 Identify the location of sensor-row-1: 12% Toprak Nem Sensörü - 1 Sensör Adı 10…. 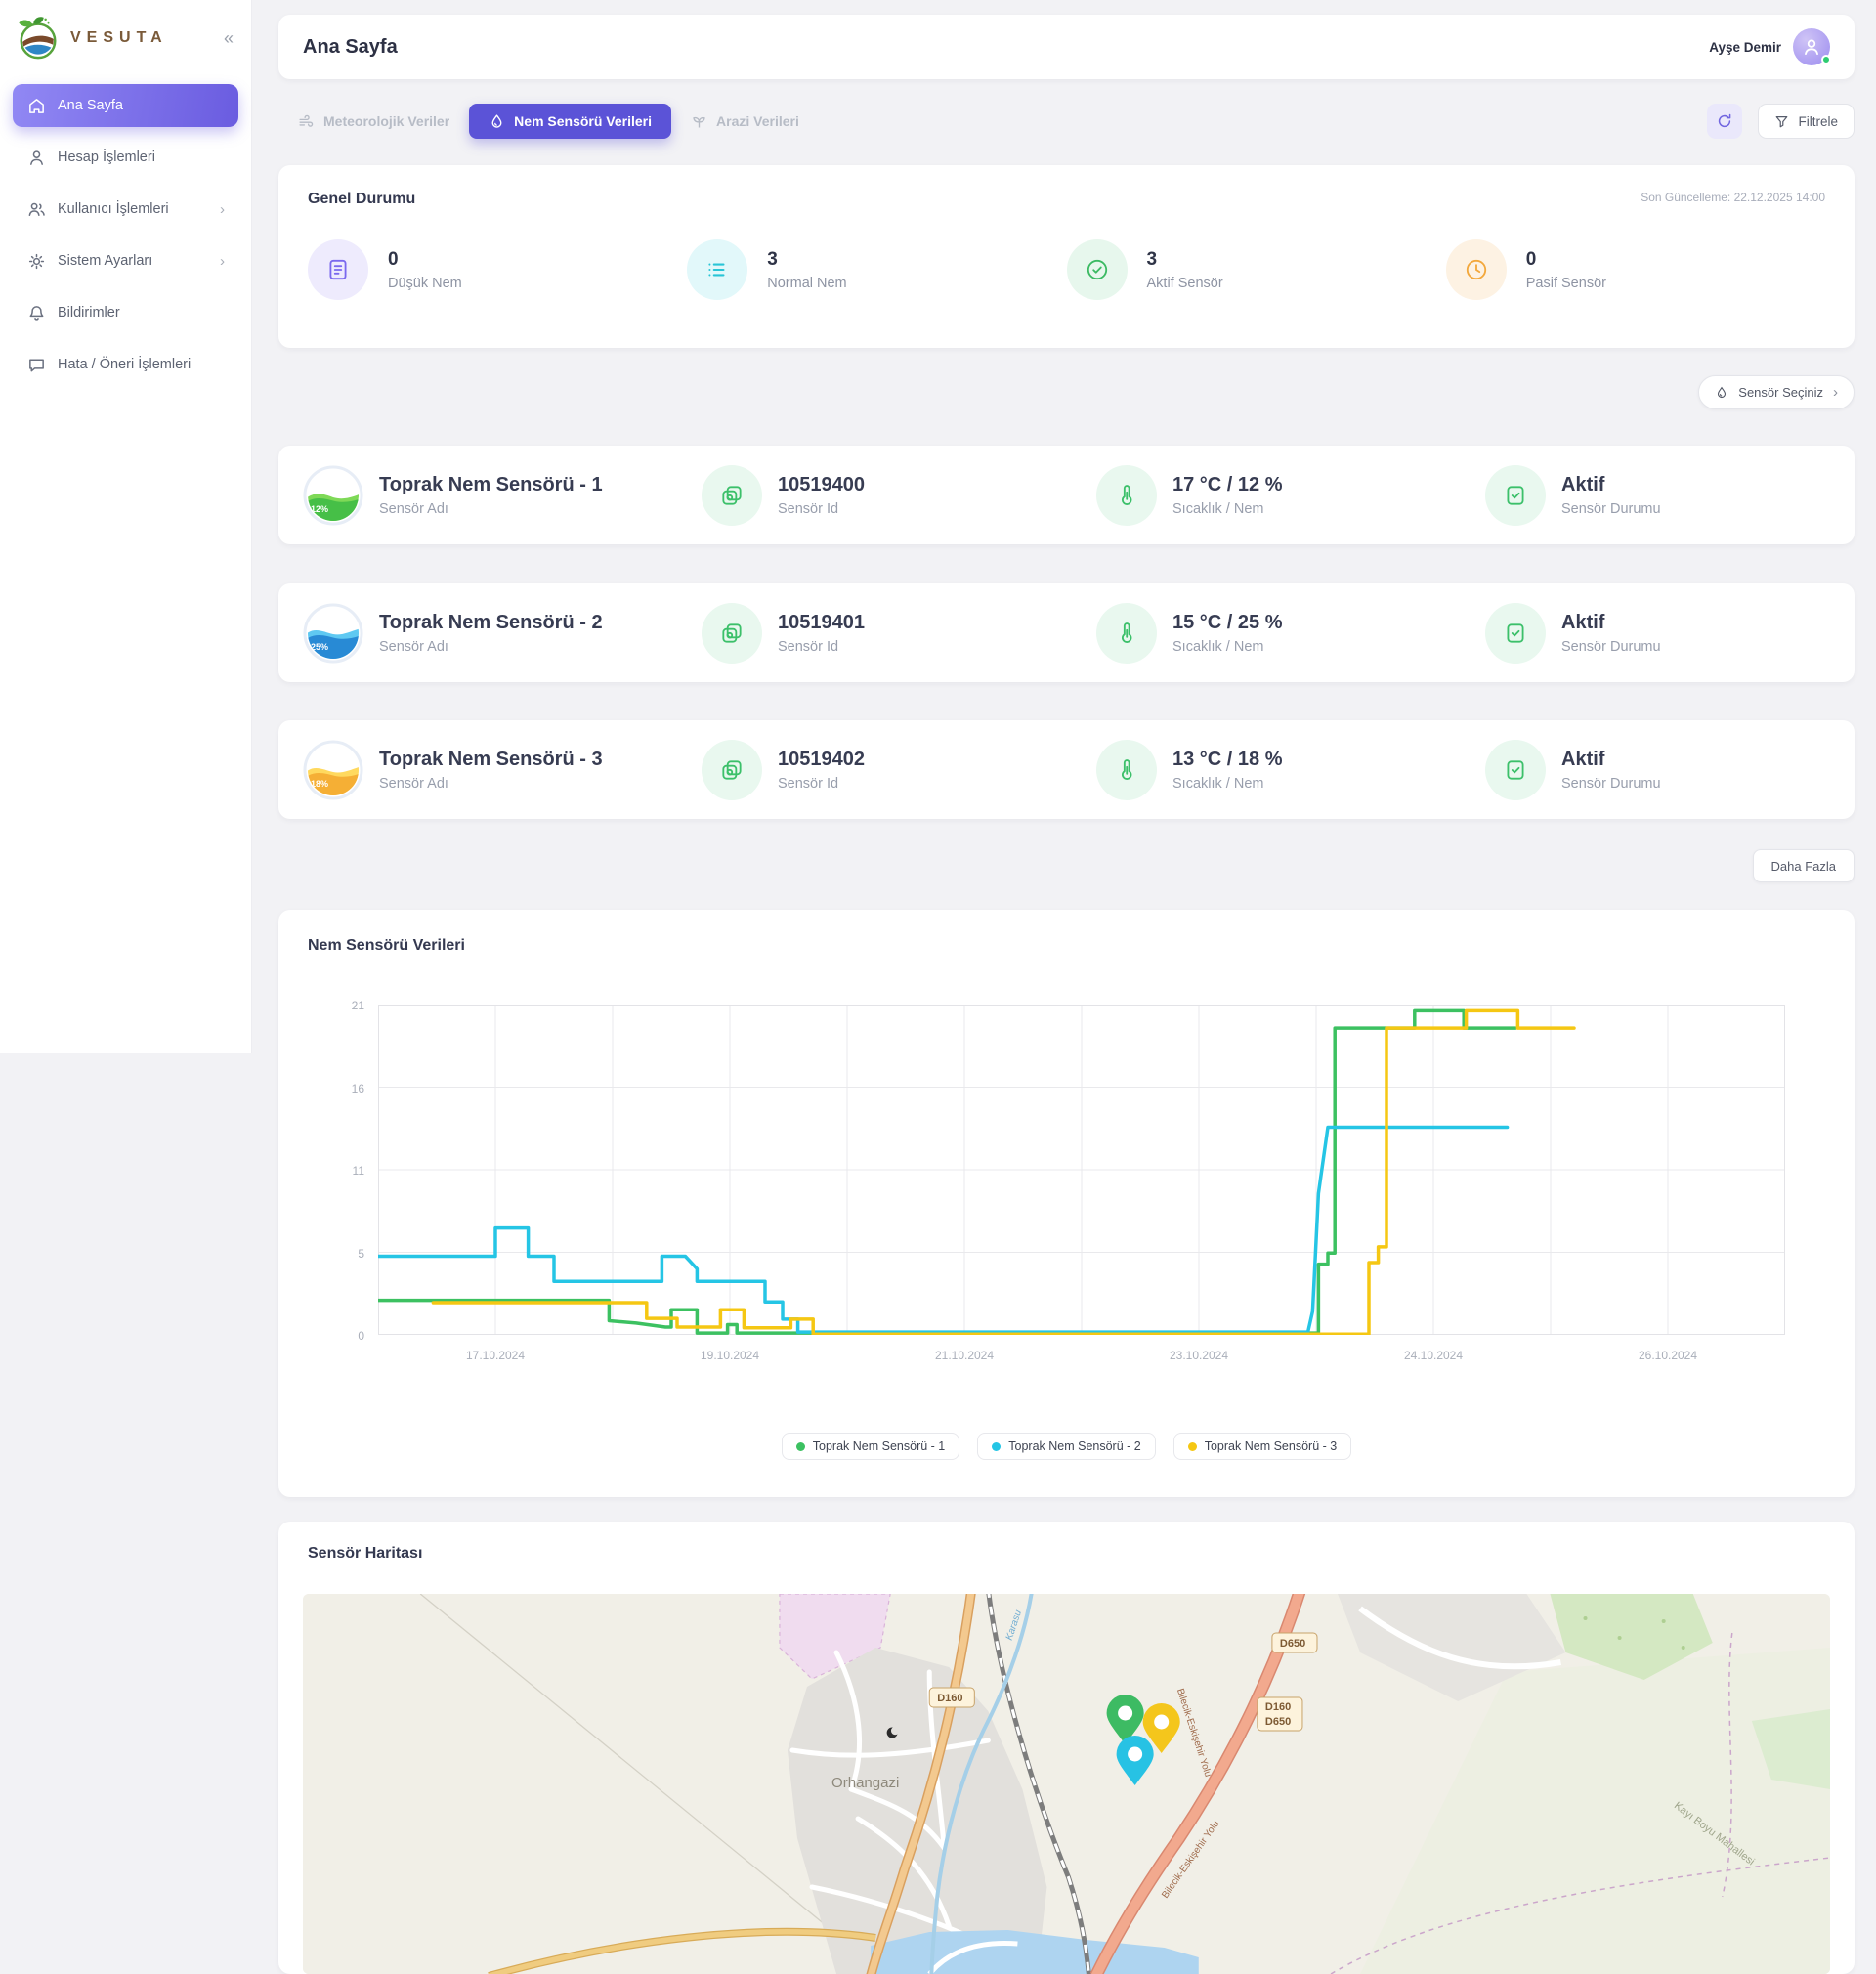
(1066, 495).